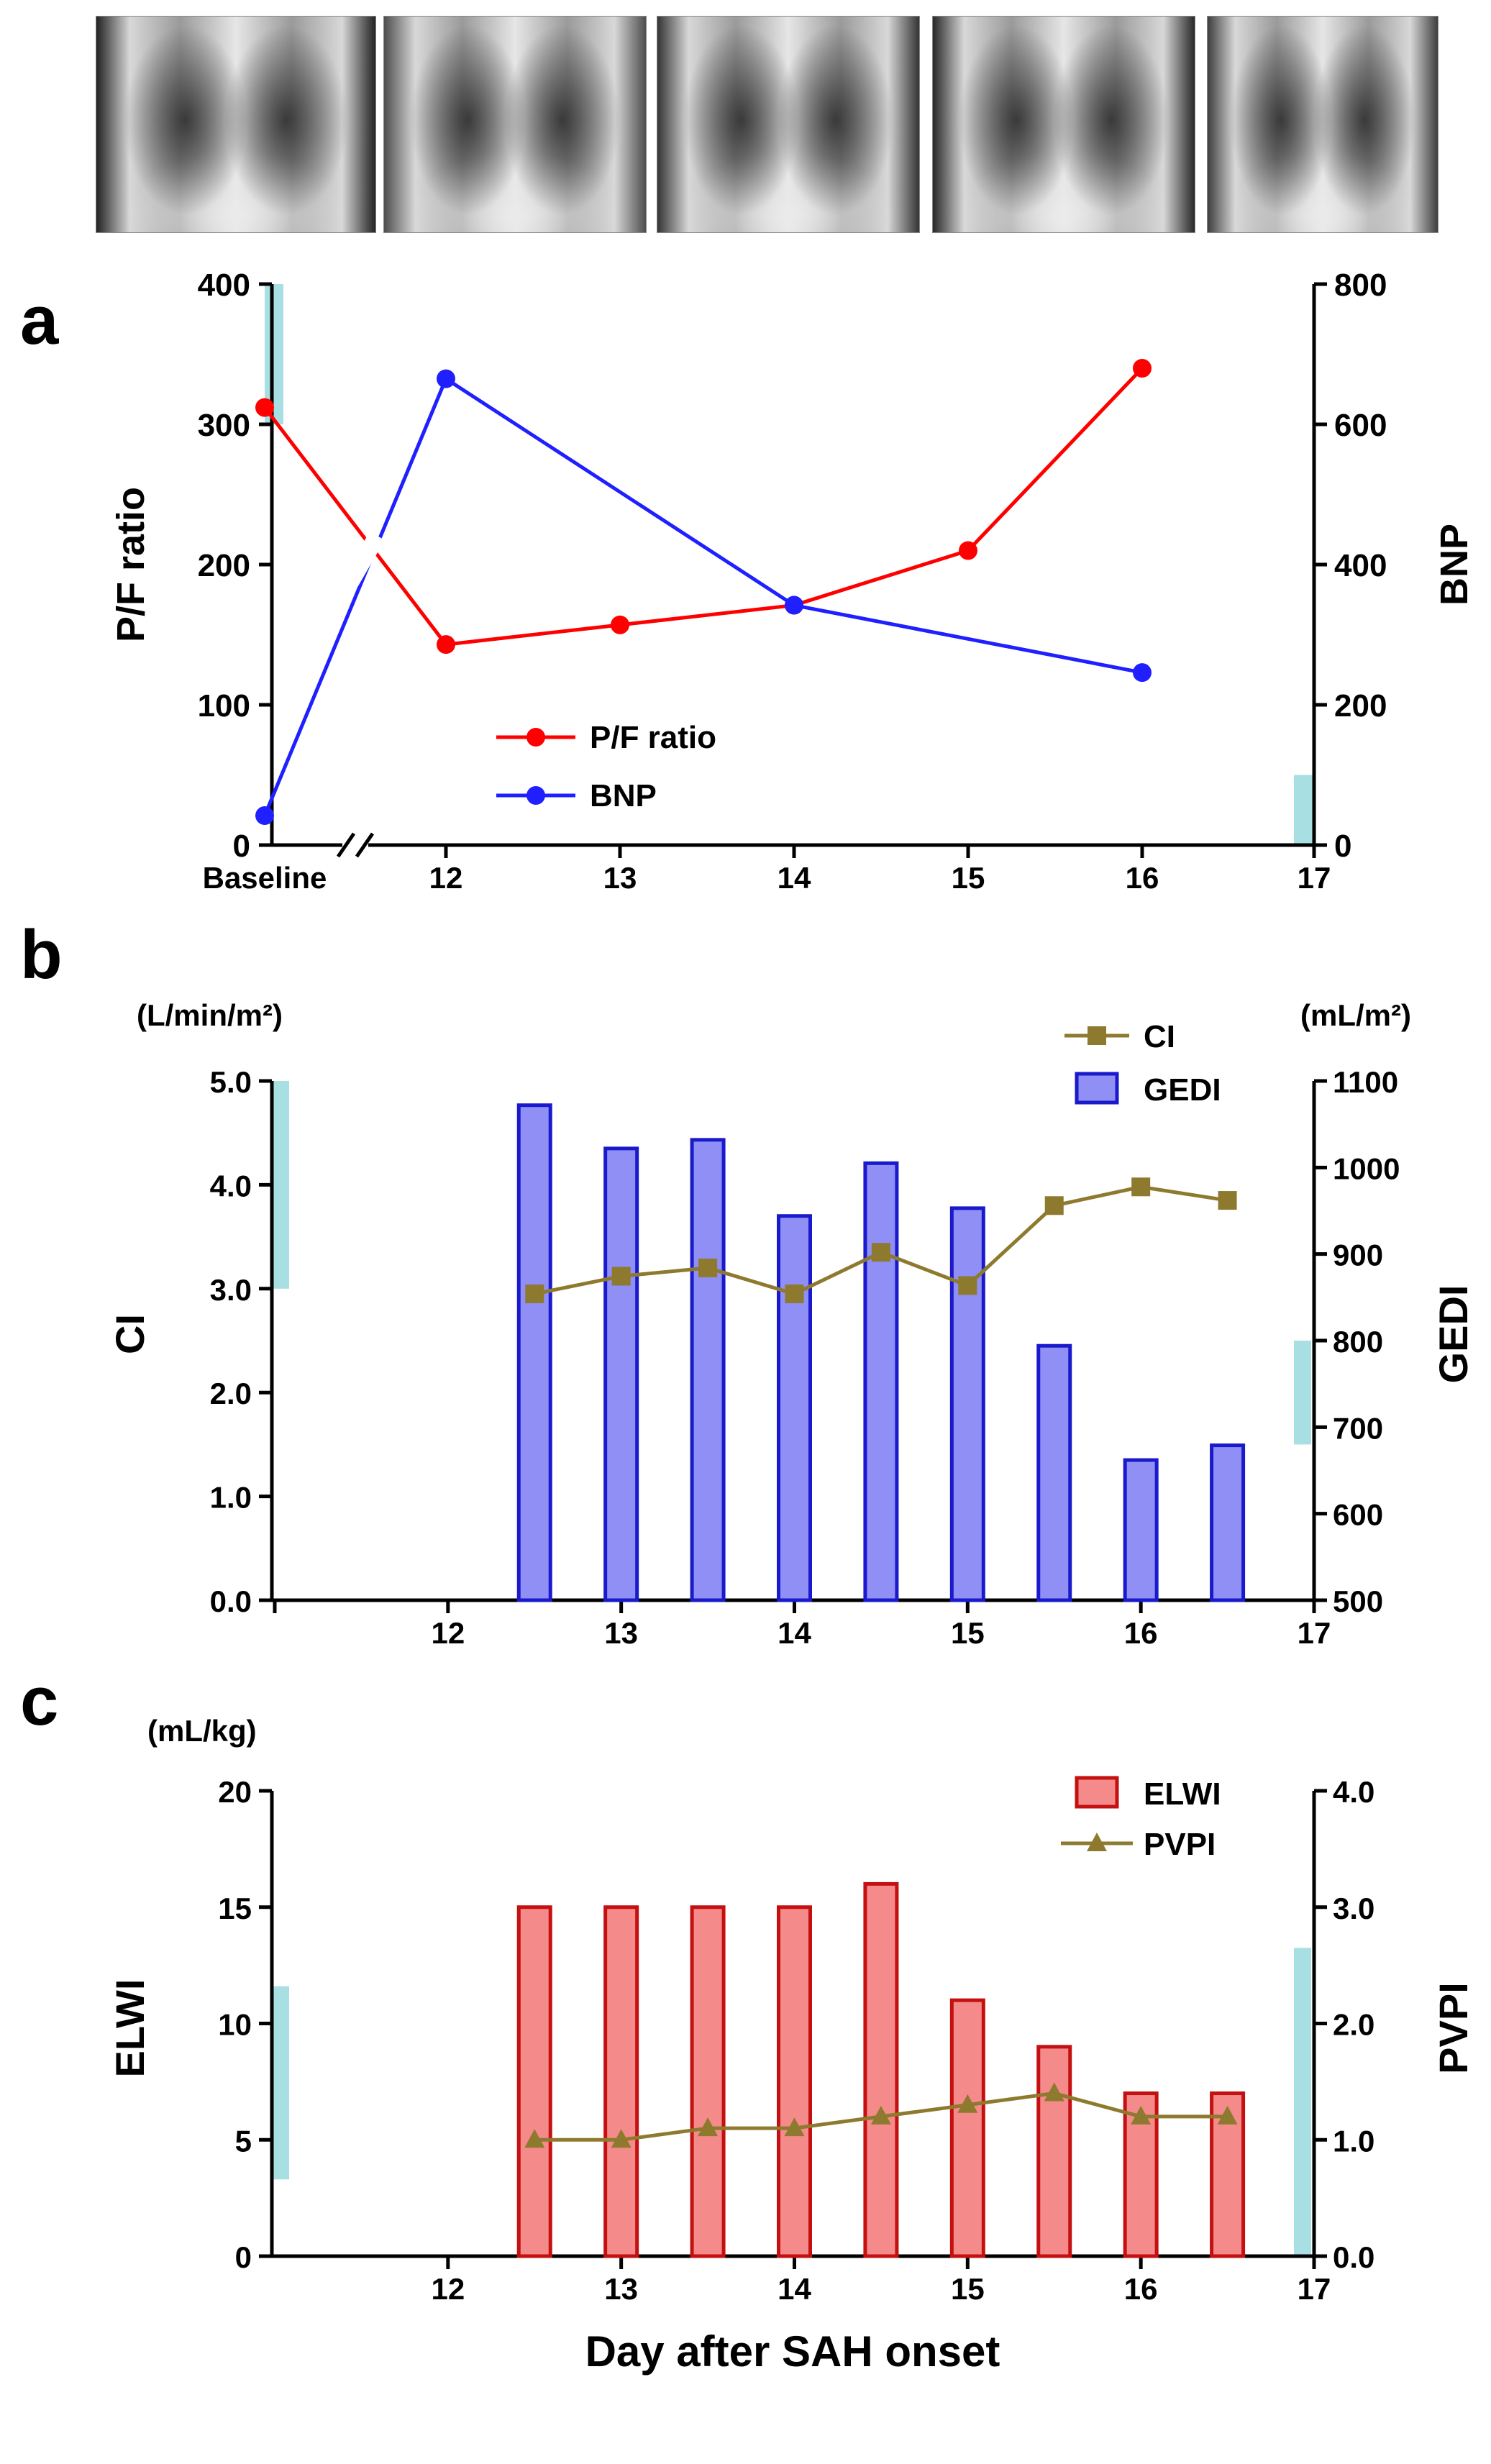 This screenshot has height=2464, width=1491. What do you see at coordinates (275, 1633) in the screenshot?
I see `x-tick-label: 11` at bounding box center [275, 1633].